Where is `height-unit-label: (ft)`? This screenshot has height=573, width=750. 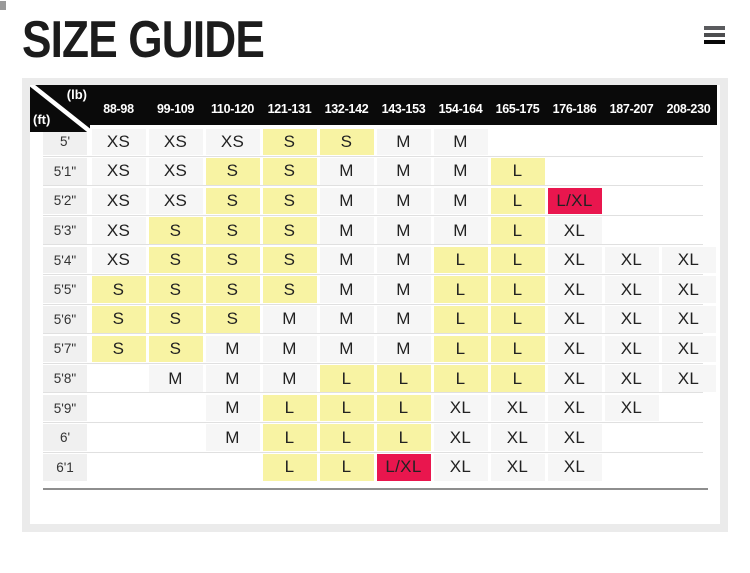
height-unit-label: (ft) is located at coordinates (42, 119).